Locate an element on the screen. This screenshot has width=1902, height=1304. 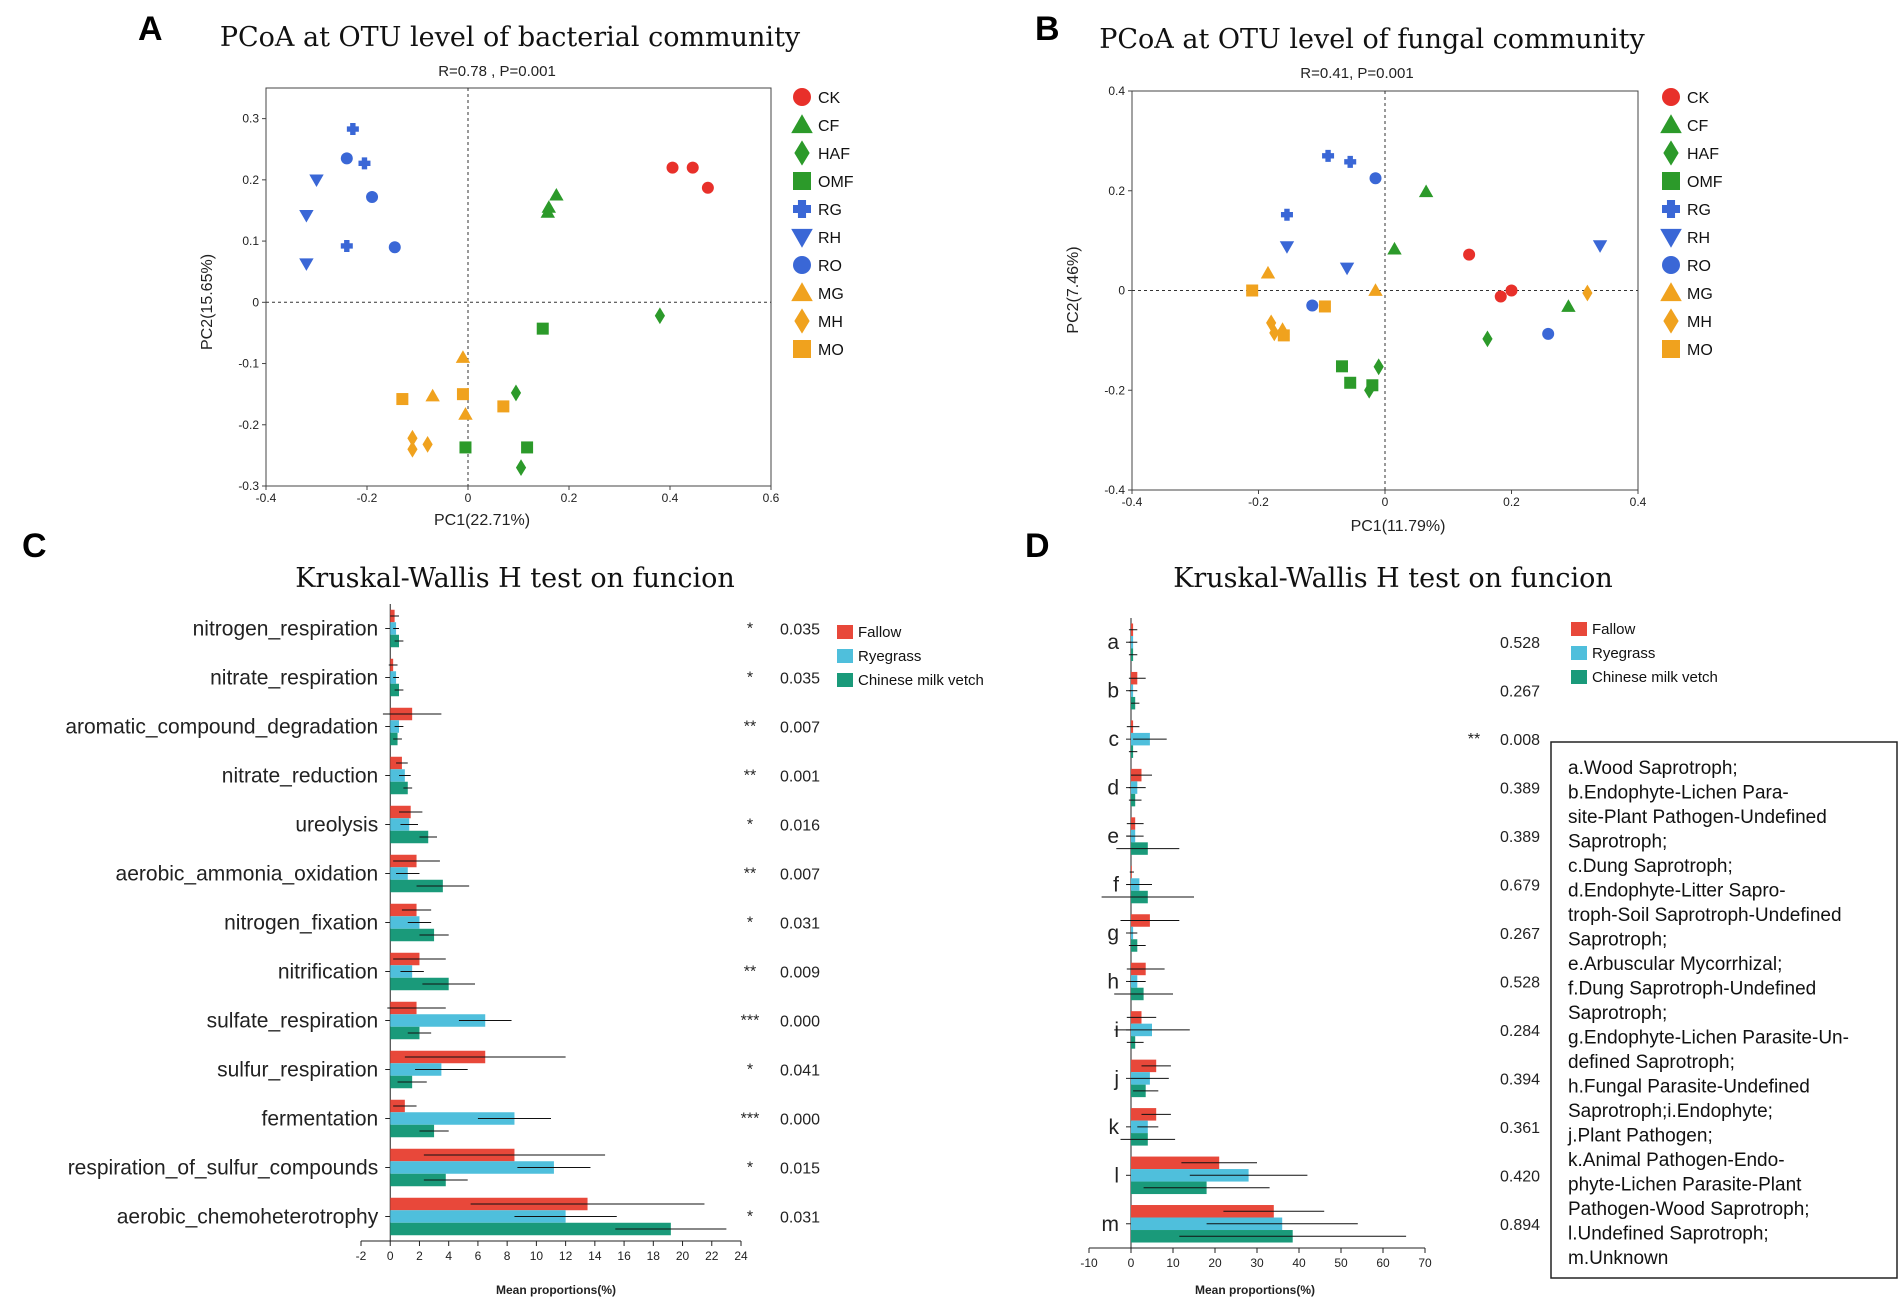
legend-marker-mh is located at coordinates (802, 321).